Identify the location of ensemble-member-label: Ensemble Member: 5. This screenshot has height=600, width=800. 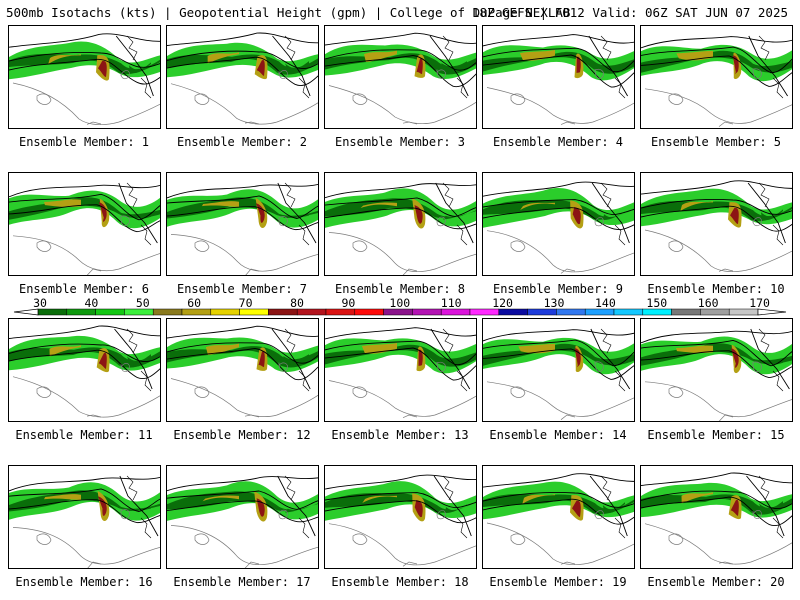
(716, 142).